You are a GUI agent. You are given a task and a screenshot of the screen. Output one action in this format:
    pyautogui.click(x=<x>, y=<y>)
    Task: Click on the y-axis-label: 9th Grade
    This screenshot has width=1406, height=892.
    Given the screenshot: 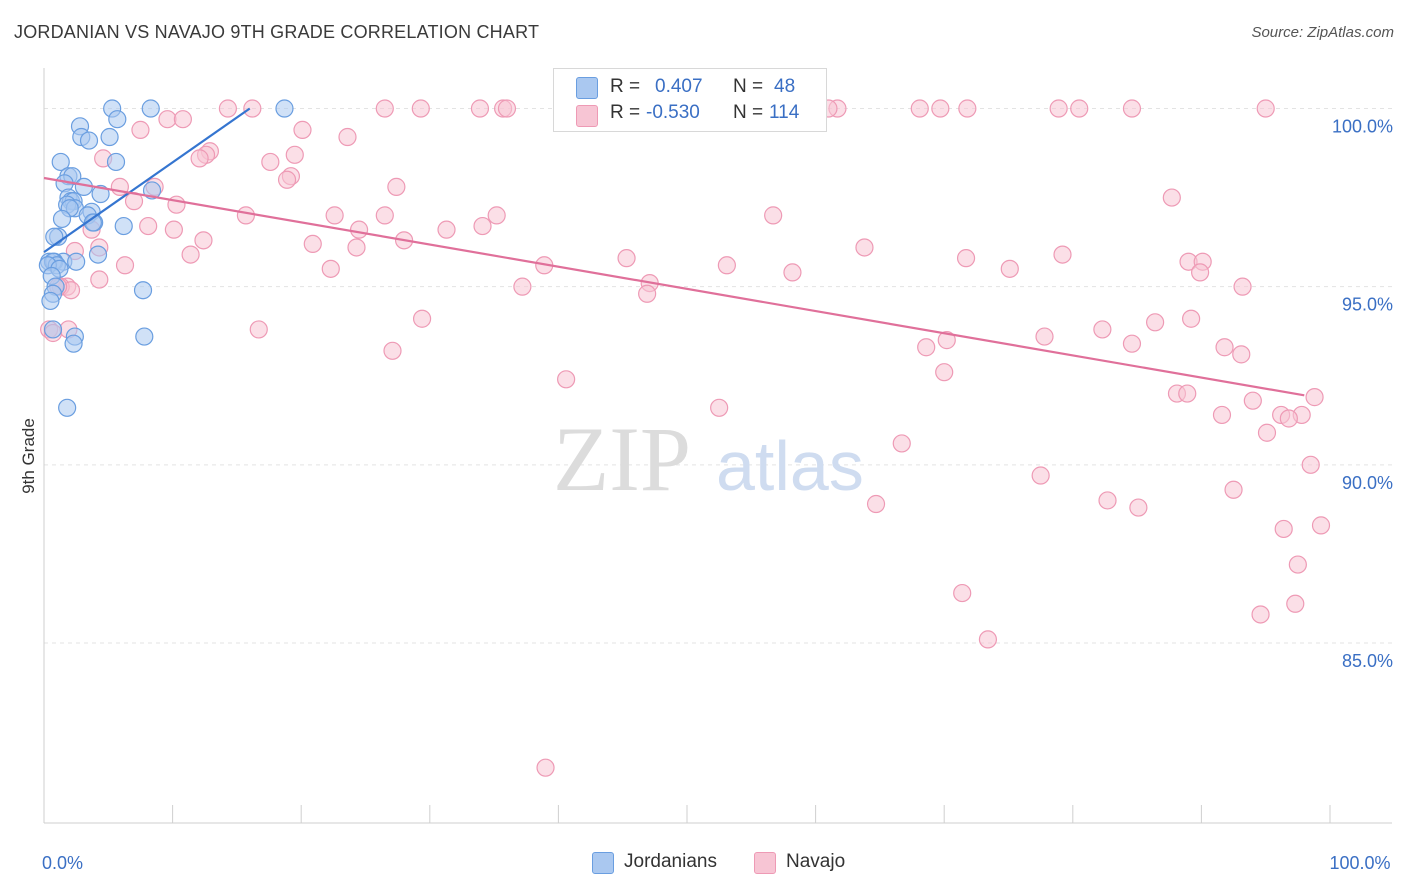 What is the action you would take?
    pyautogui.click(x=28, y=456)
    